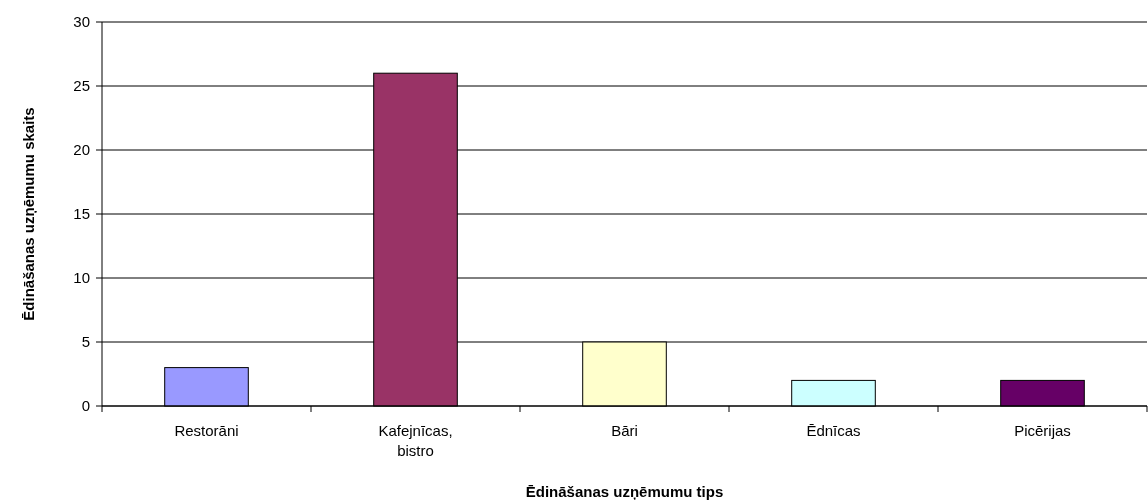 This screenshot has height=503, width=1148. Describe the element at coordinates (624, 430) in the screenshot. I see `x-tick-label: Bāri` at that location.